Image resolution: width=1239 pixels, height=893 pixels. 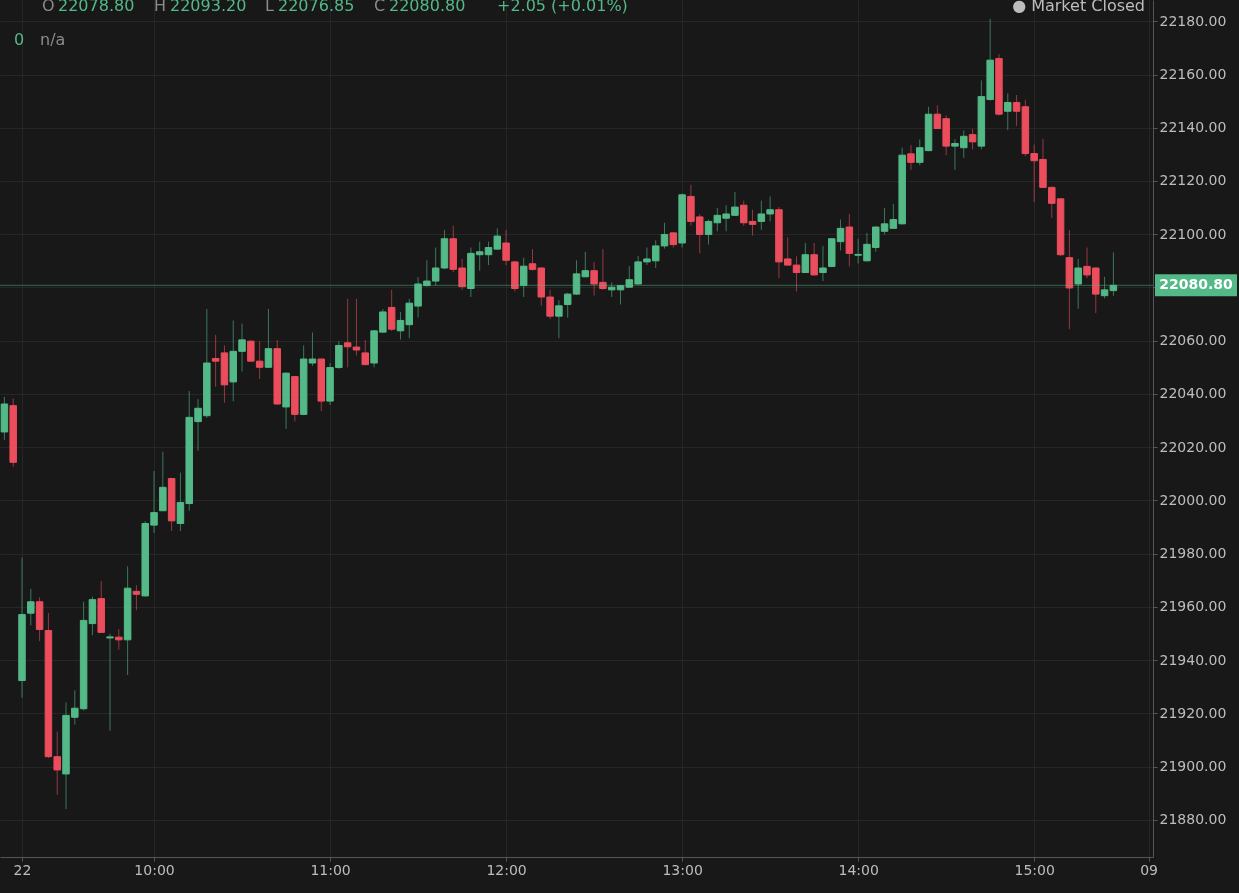 What do you see at coordinates (1149, 869) in the screenshot?
I see `x-tick-label: 09` at bounding box center [1149, 869].